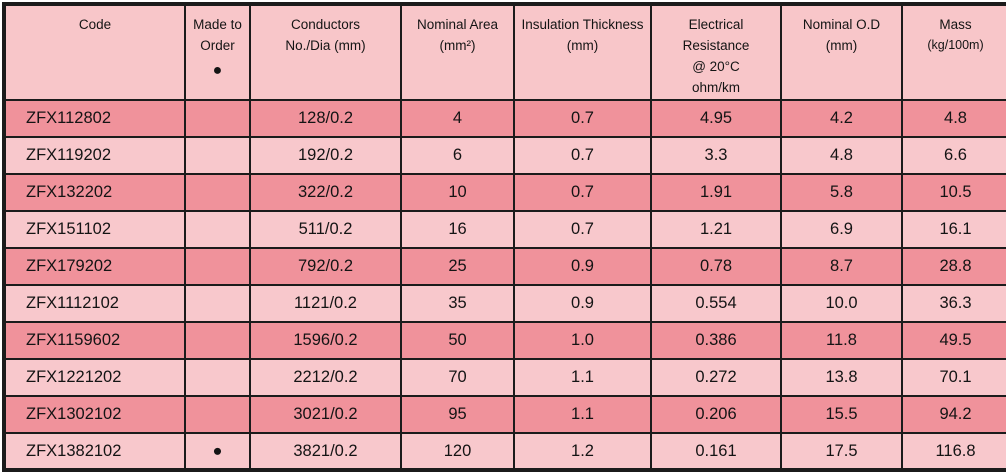 The height and width of the screenshot is (472, 1006). I want to click on col-header-made-to-order-label-line1: Made to, so click(217, 24).